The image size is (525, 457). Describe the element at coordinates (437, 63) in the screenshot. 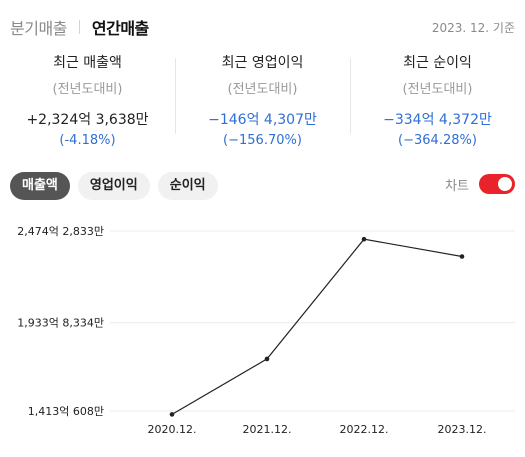

I see `stat-label: 최근 순이익` at that location.